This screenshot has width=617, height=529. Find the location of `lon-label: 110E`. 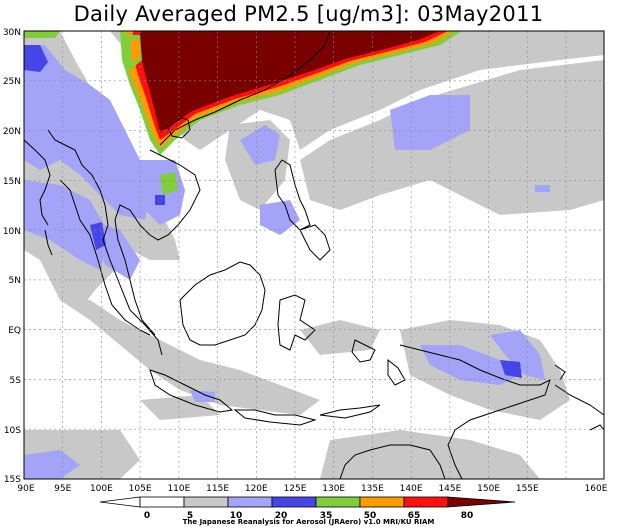

lon-label: 110E is located at coordinates (178, 489).